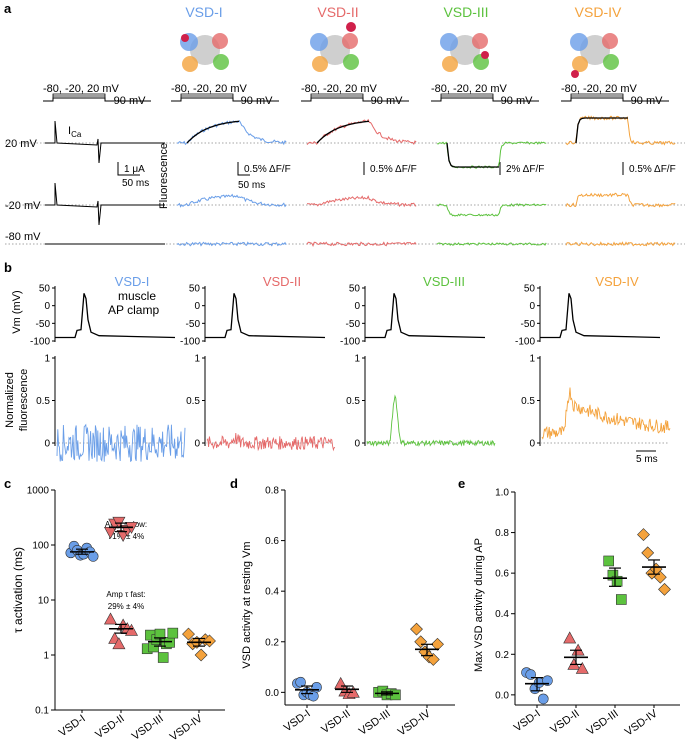  Describe the element at coordinates (243, 169) in the screenshot. I see `fluo-scale-bar` at that location.